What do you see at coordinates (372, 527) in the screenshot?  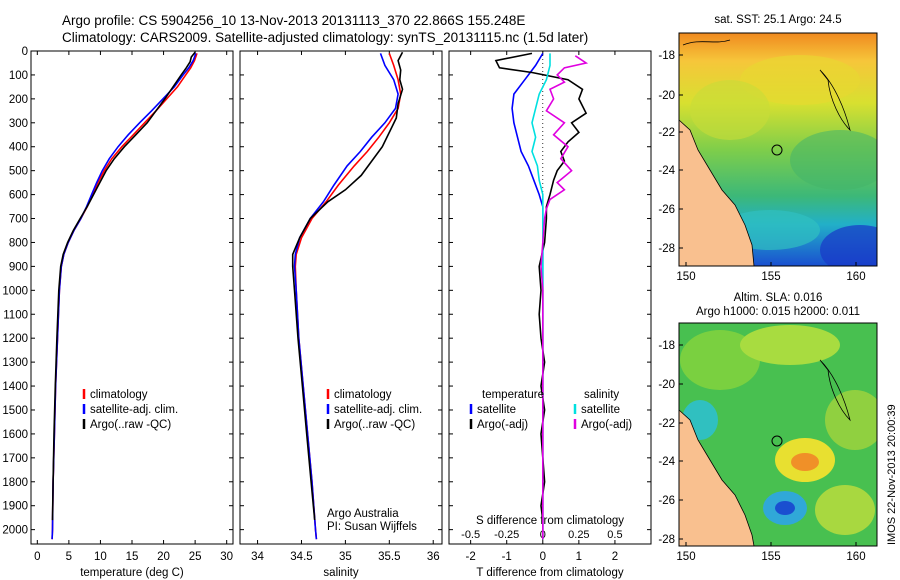 I see `attribution-note: PI: Susan Wijffels` at bounding box center [372, 527].